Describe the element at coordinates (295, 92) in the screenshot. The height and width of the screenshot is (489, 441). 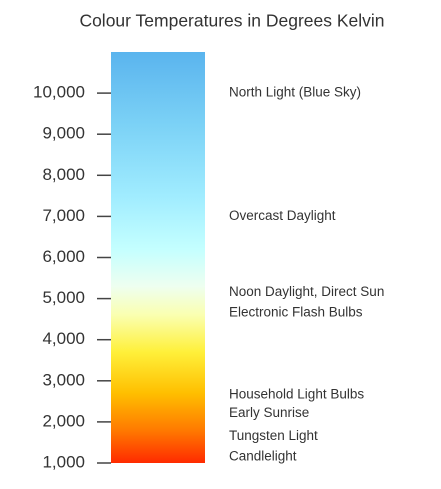
I see `annotation: North Light (Blue Sky)` at that location.